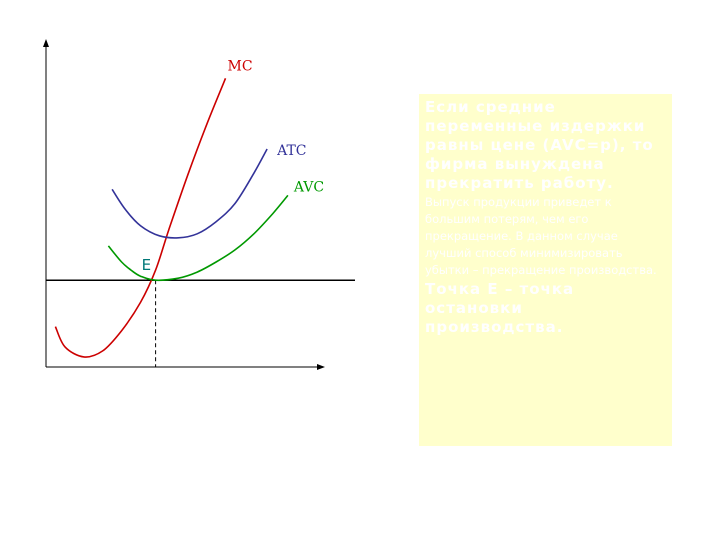 The width and height of the screenshot is (720, 540). Describe the element at coordinates (189, 193) in the screenshot. I see `curve-atc` at that location.